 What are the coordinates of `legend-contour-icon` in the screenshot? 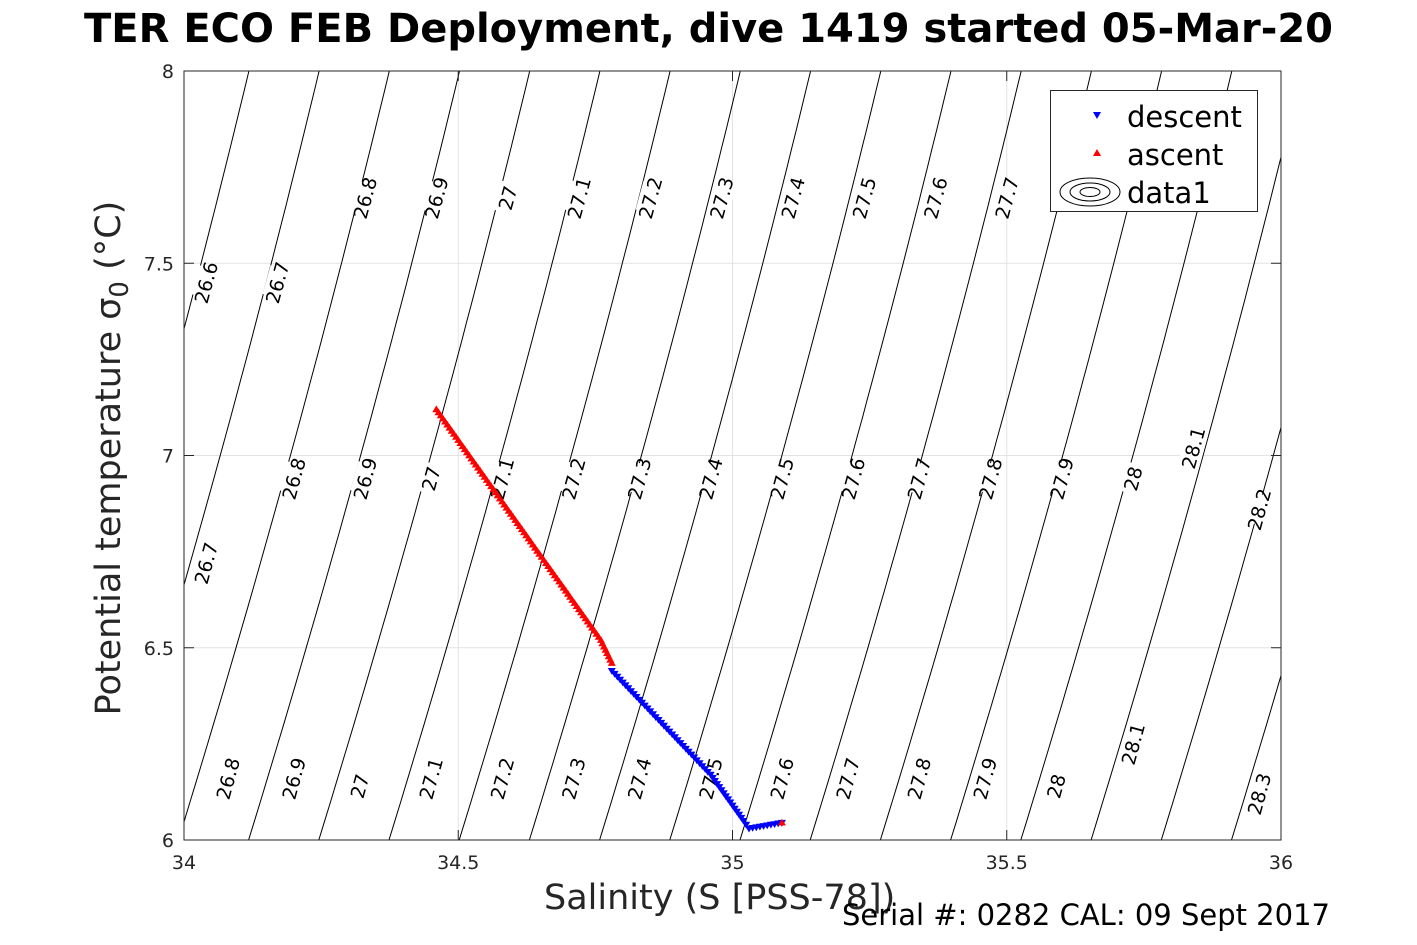 It's located at (1090, 192).